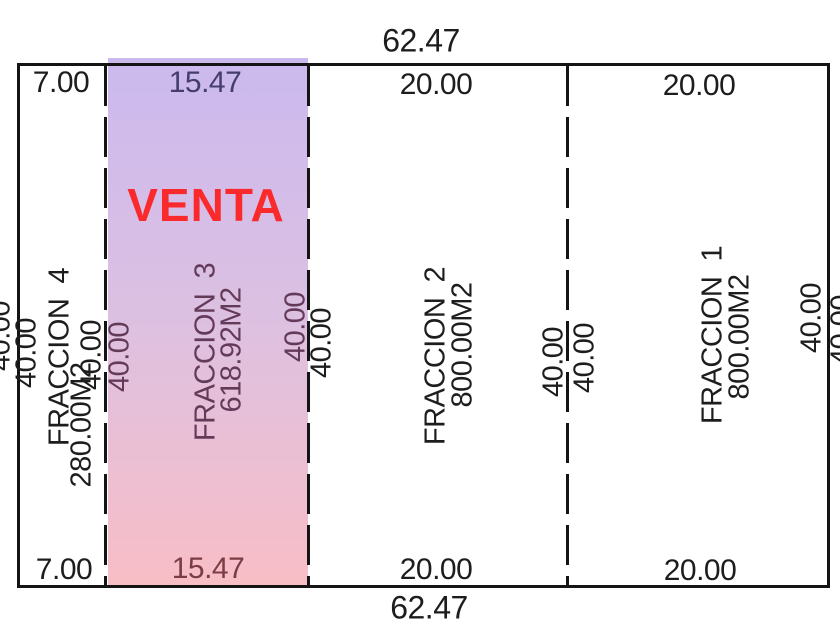  What do you see at coordinates (205, 82) in the screenshot?
I see `dim-top-fraccion3: 15.47` at bounding box center [205, 82].